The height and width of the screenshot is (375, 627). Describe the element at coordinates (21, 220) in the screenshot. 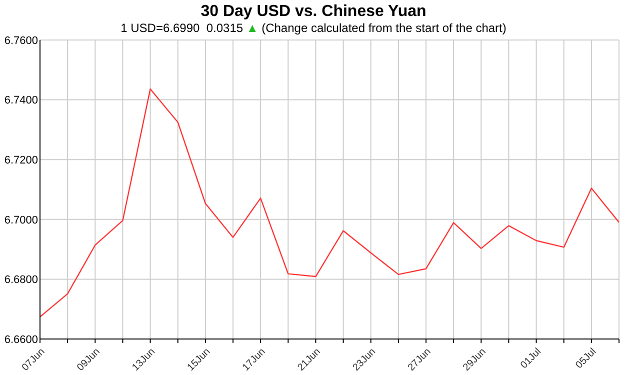

I see `y-tick-label: 6.7000` at that location.